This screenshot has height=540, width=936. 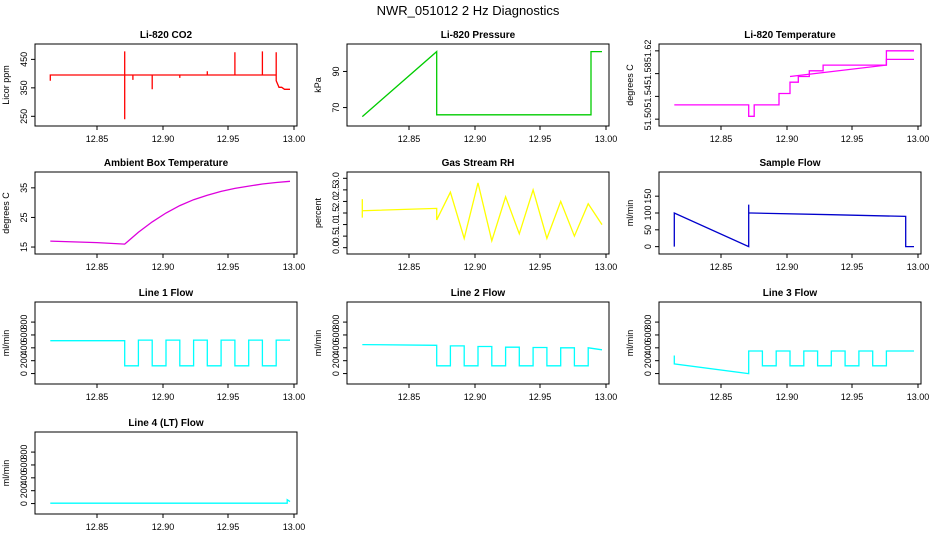 What do you see at coordinates (24, 116) in the screenshot?
I see `y-tick-label: 250` at bounding box center [24, 116].